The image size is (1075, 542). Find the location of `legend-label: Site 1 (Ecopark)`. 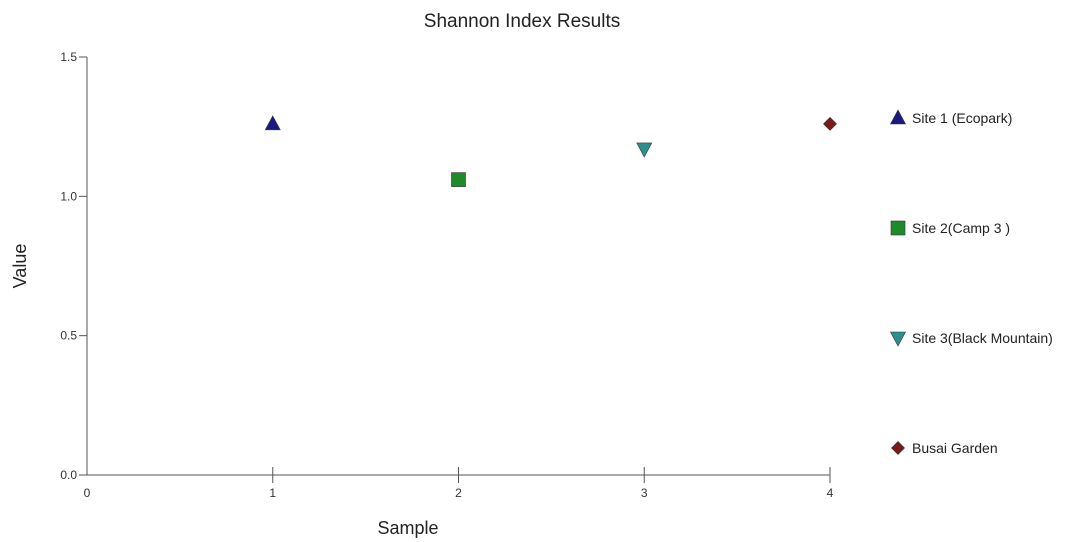

legend-label: Site 1 (Ecopark) is located at coordinates (962, 118).